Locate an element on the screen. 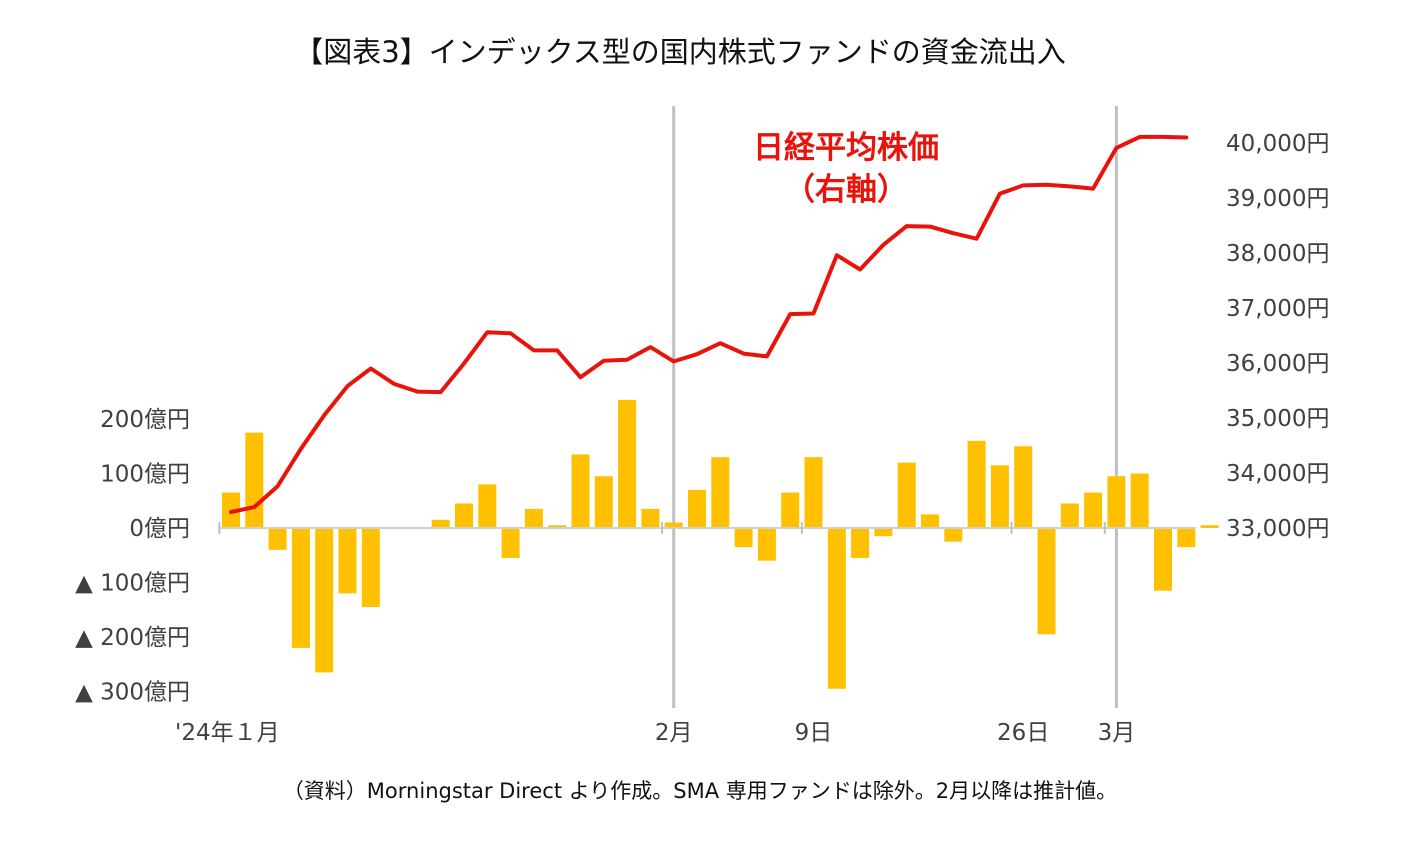  x-axis-labels: '24年１月 2月 9日 26日 3月 is located at coordinates (655, 733).